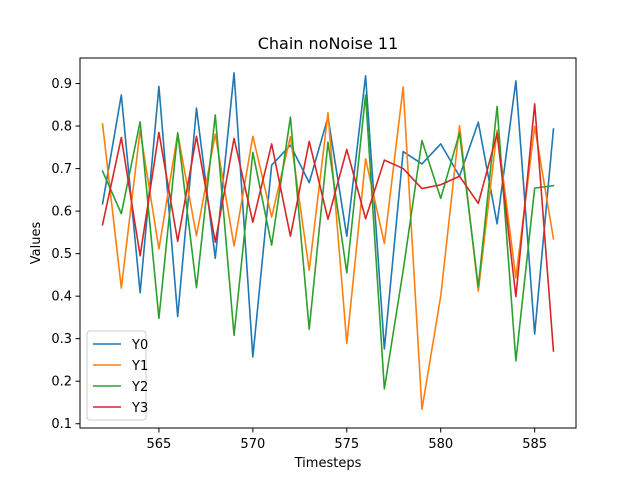  Describe the element at coordinates (61, 212) in the screenshot. I see `y-tick-label: 0.6` at that location.